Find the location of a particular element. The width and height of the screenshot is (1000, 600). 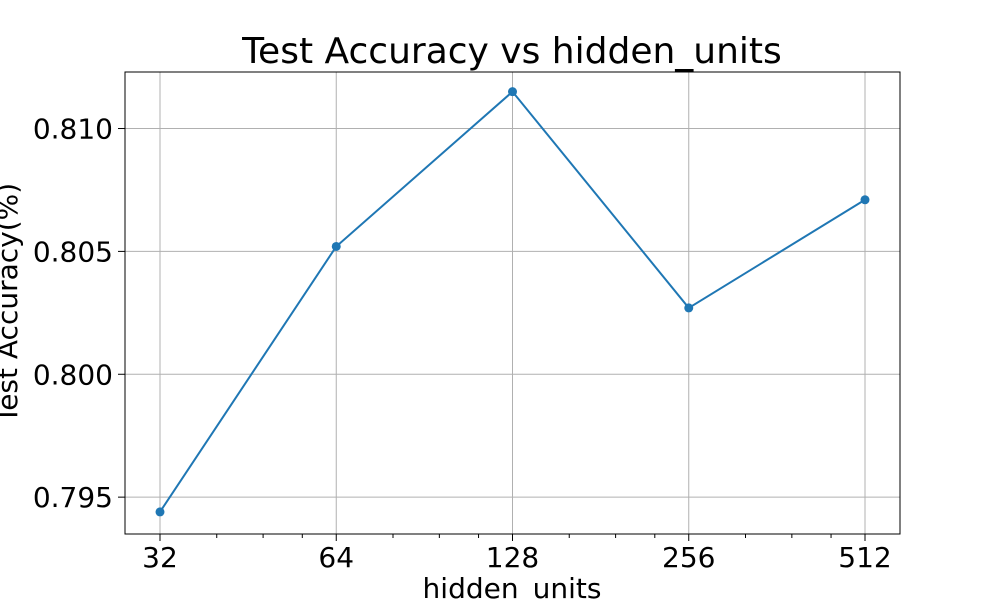

x-tick-label: 128 is located at coordinates (512, 557).